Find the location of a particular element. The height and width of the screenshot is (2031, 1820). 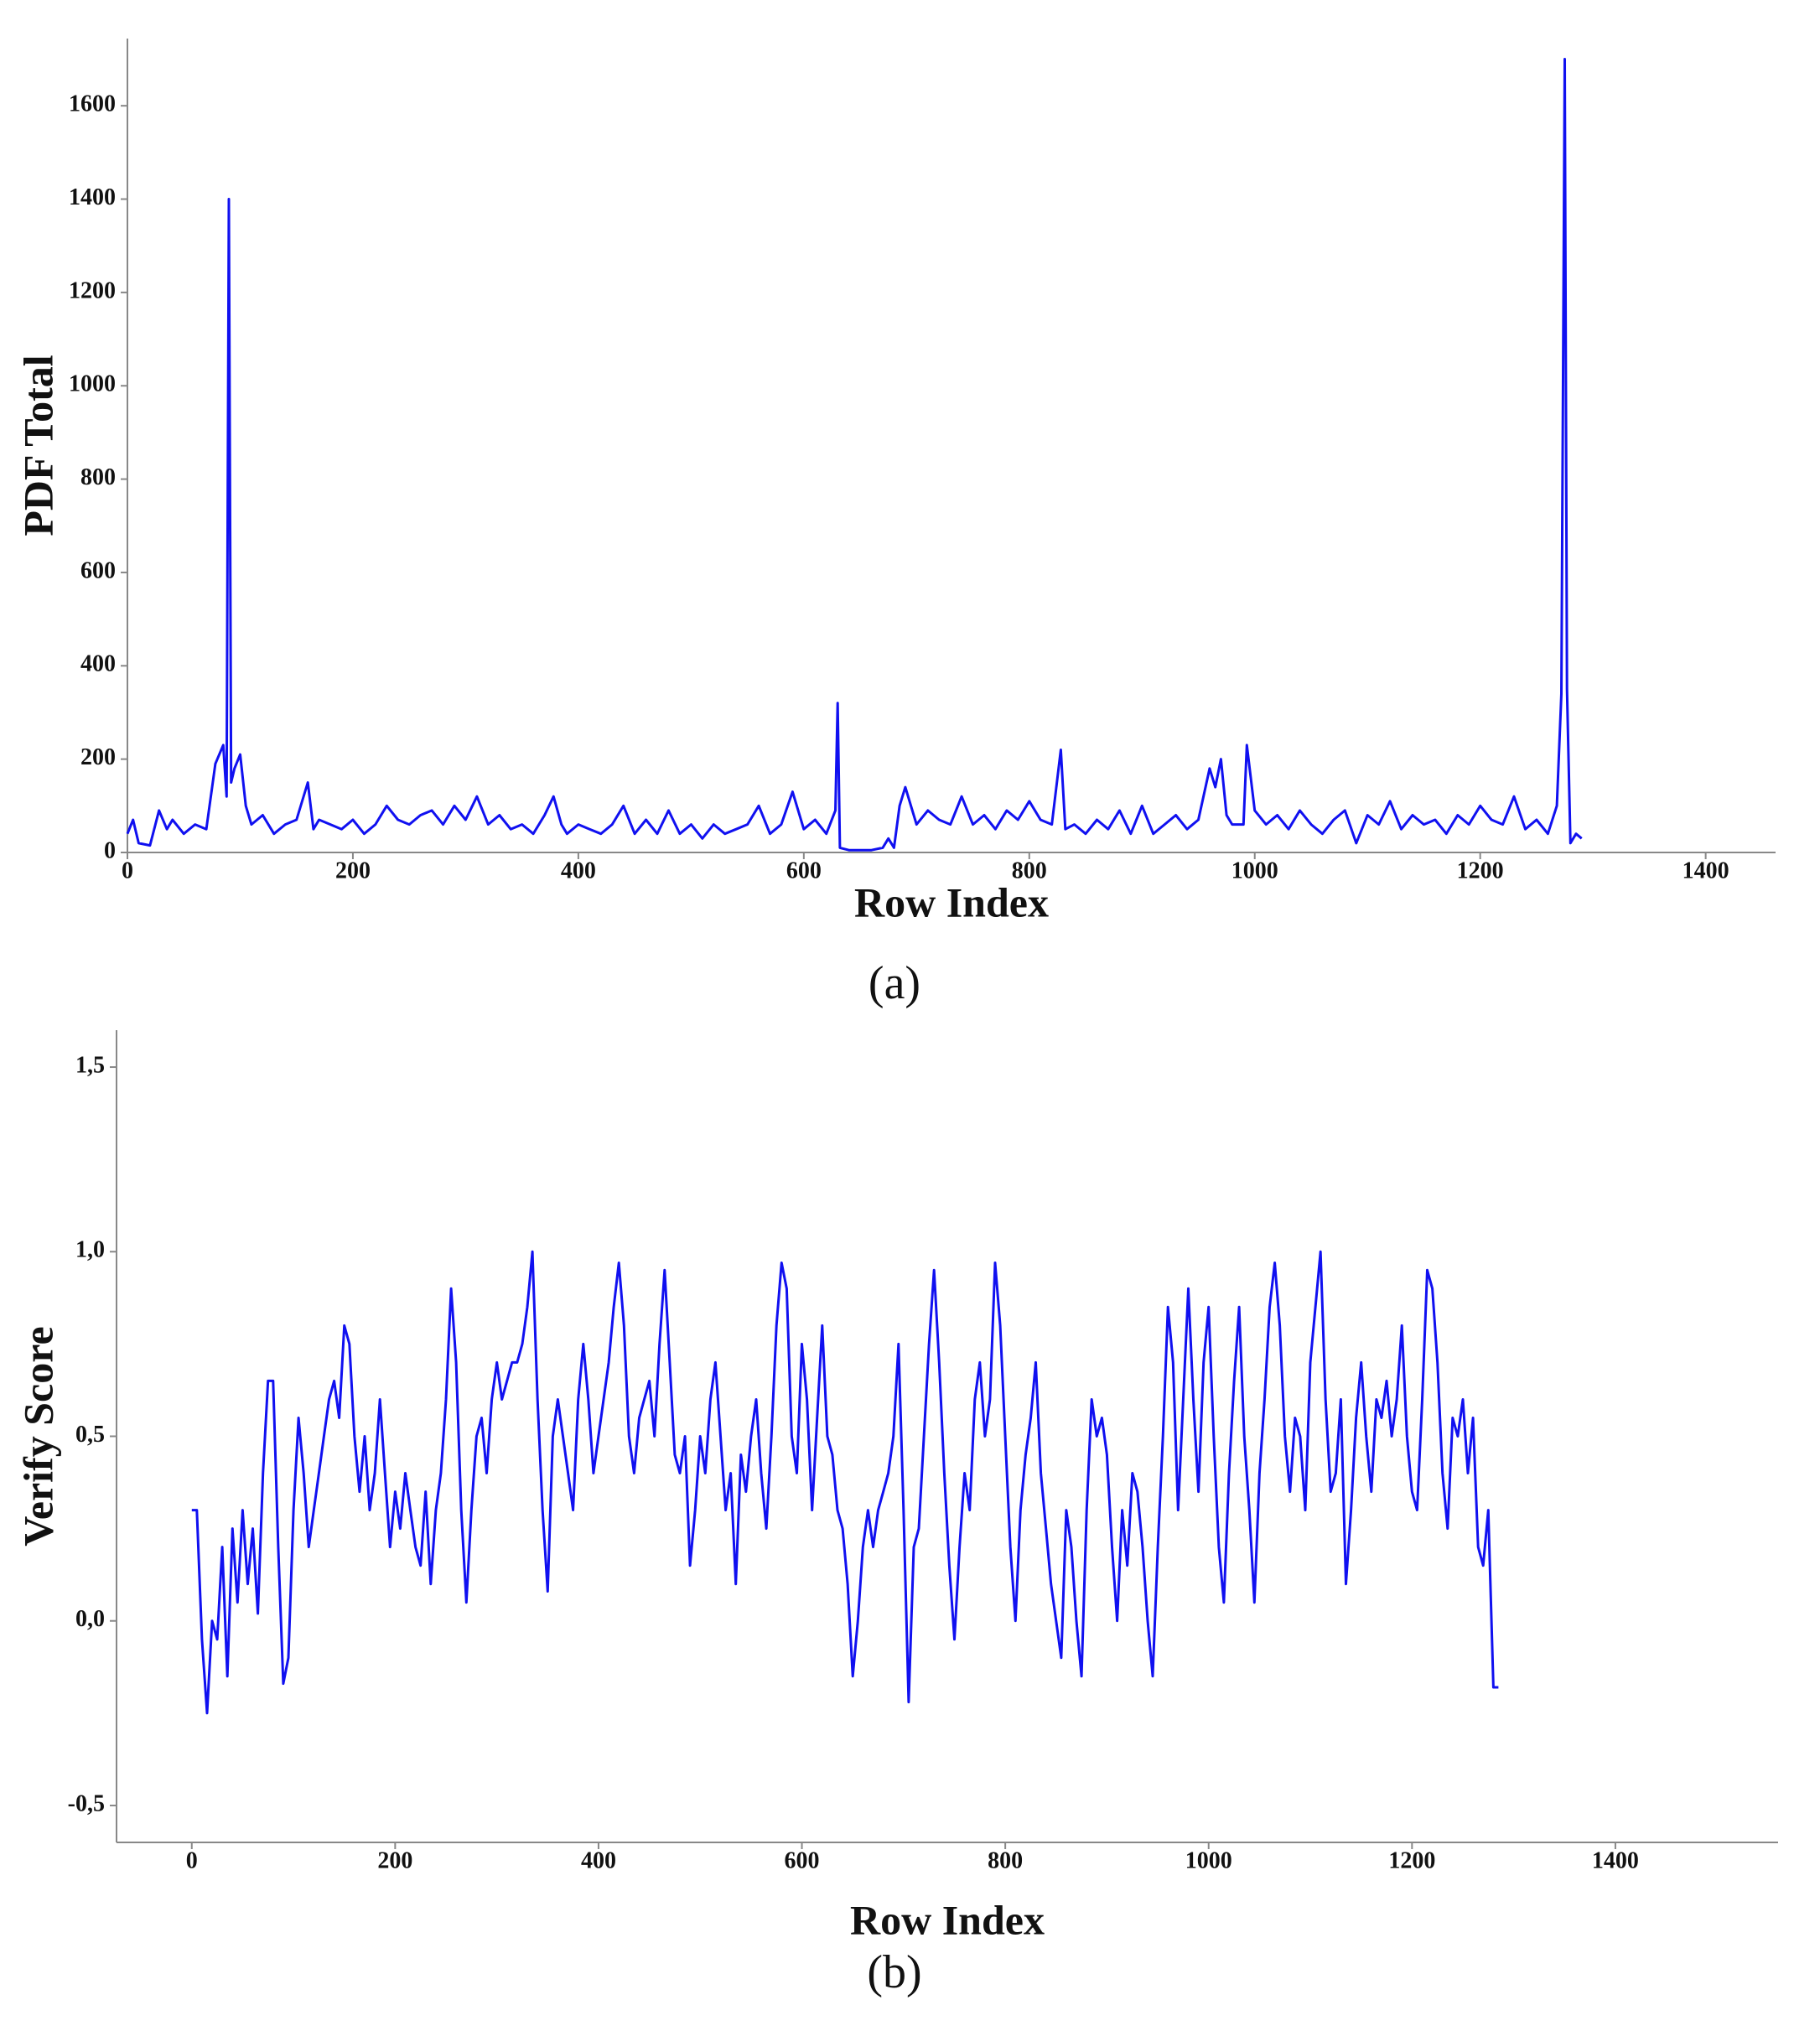

y-tick-label: 800 is located at coordinates (98, 477).